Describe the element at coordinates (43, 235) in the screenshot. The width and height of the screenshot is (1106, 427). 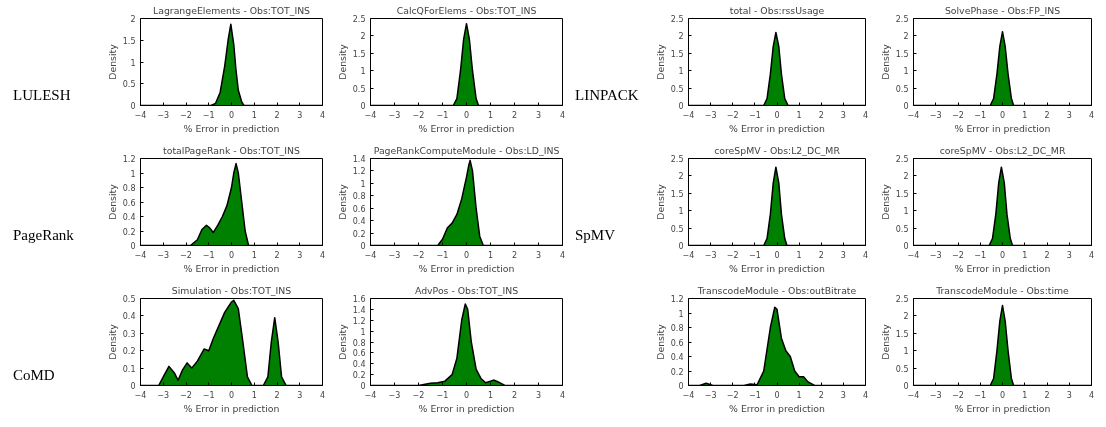
I see `text: PageRank` at that location.